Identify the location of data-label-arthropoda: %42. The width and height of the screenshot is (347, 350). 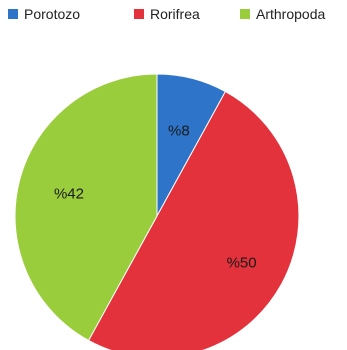
(69, 193).